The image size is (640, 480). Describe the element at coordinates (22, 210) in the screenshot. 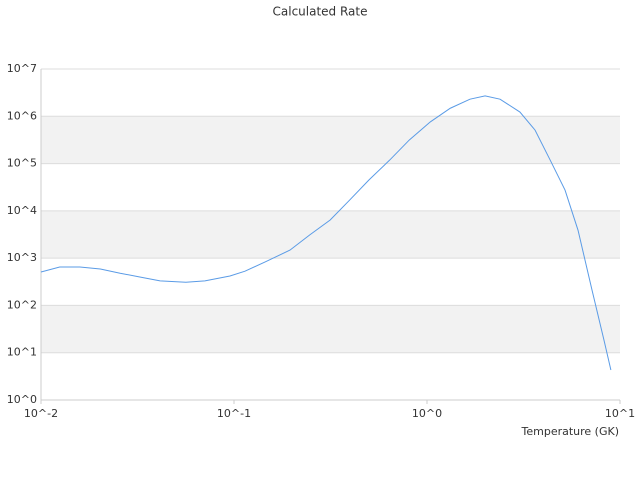

I see `y-tick-label: 10^4` at that location.